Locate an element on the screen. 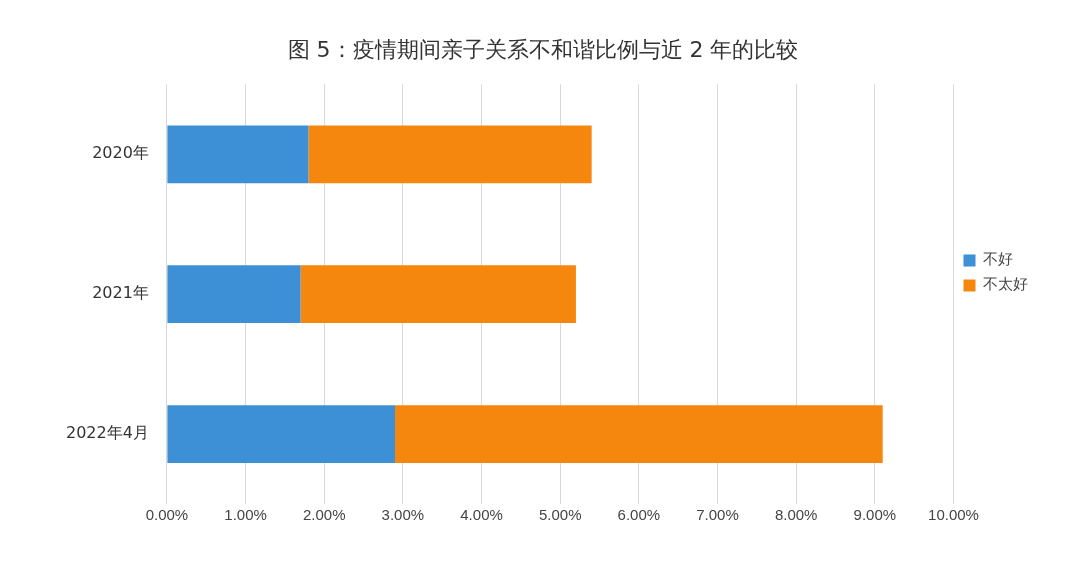 This screenshot has height=564, width=1080. x-tick-label: 10.00% is located at coordinates (953, 515).